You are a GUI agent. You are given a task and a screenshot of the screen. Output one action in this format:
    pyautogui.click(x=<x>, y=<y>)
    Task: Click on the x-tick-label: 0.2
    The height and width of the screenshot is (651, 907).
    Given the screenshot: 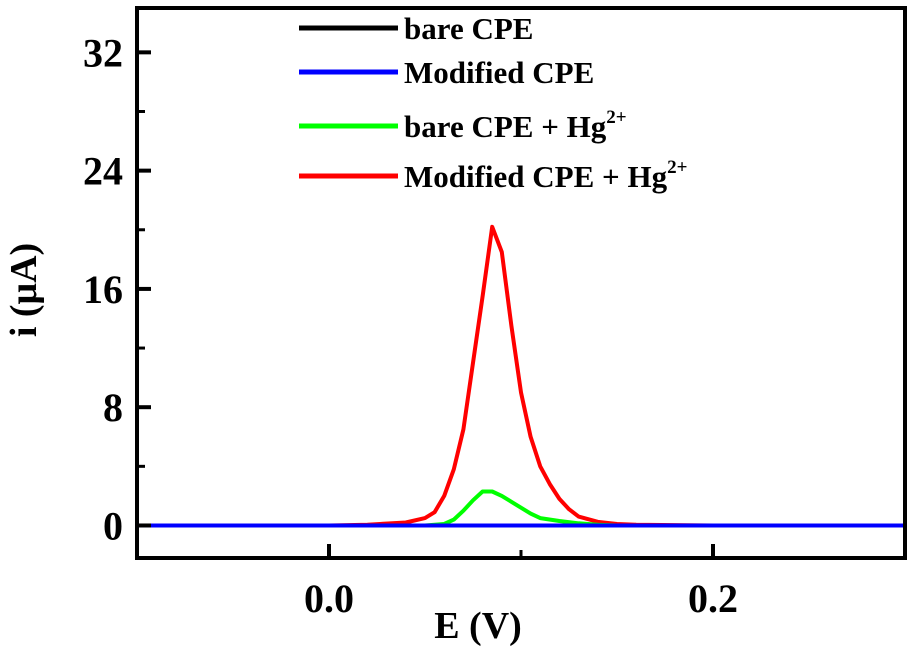 What is the action you would take?
    pyautogui.click(x=713, y=598)
    